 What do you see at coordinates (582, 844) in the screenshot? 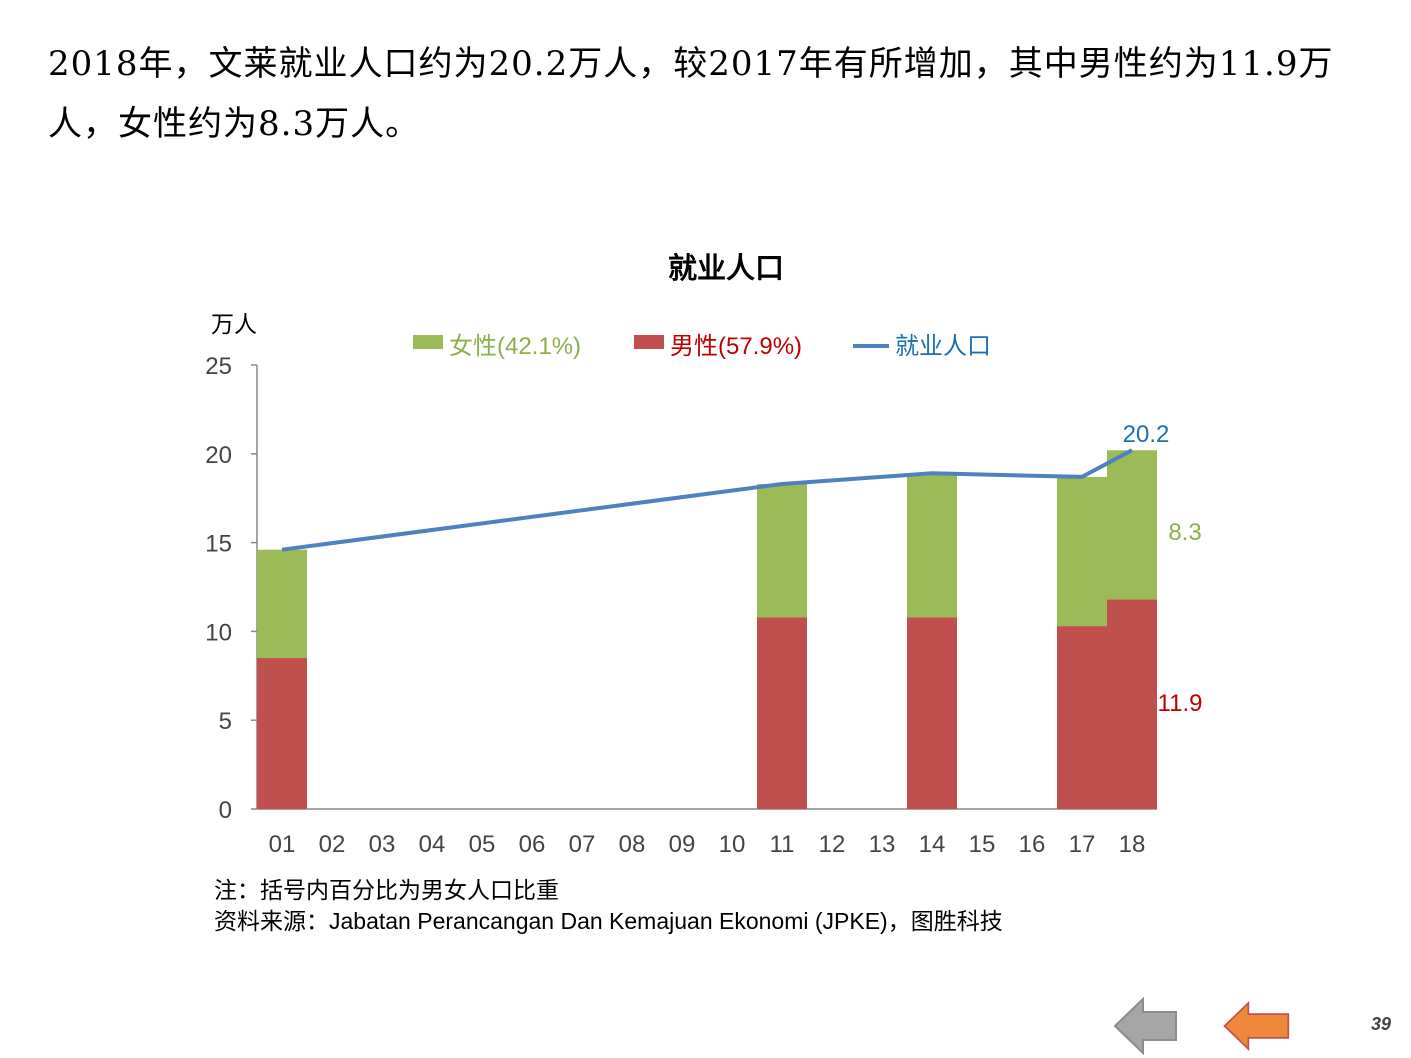
I see `x-tick-label: 07` at bounding box center [582, 844].